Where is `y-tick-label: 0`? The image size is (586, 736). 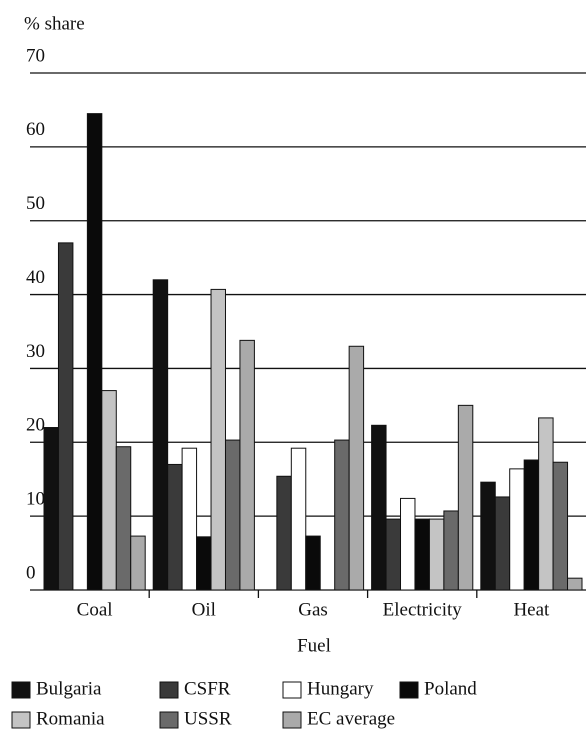
y-tick-label: 0 is located at coordinates (31, 572).